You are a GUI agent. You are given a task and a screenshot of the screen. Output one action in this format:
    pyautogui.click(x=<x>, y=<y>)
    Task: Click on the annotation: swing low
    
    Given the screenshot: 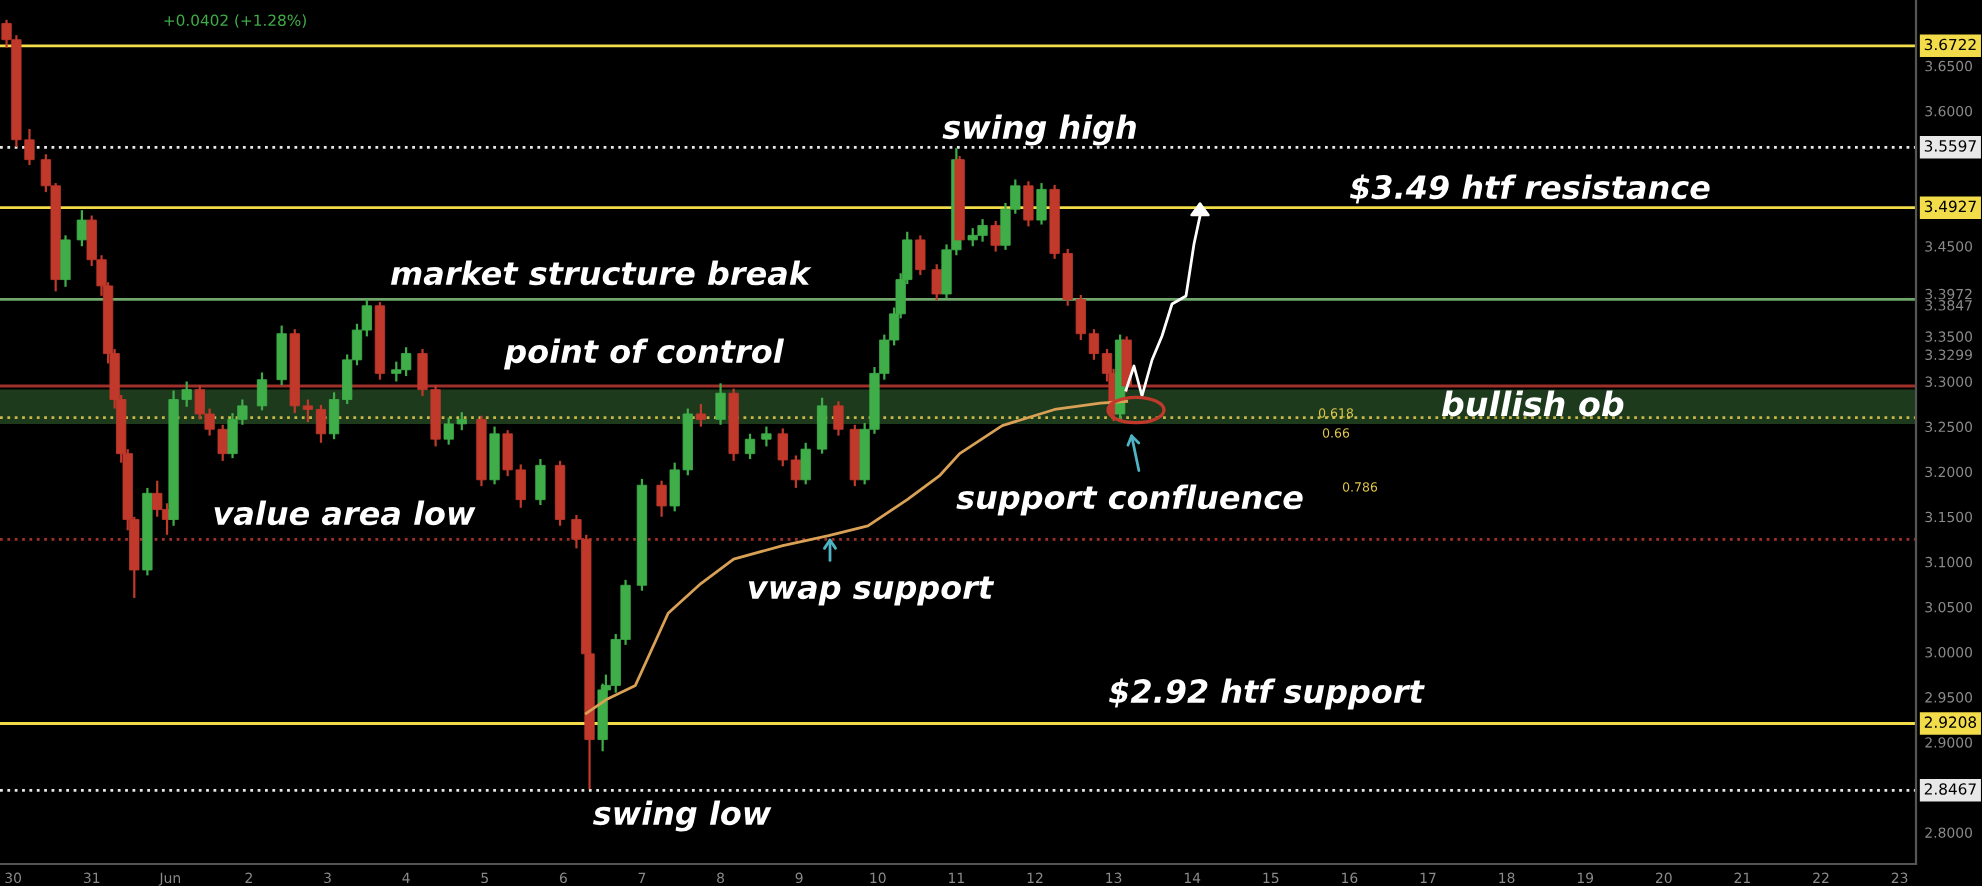 What is the action you would take?
    pyautogui.click(x=682, y=816)
    